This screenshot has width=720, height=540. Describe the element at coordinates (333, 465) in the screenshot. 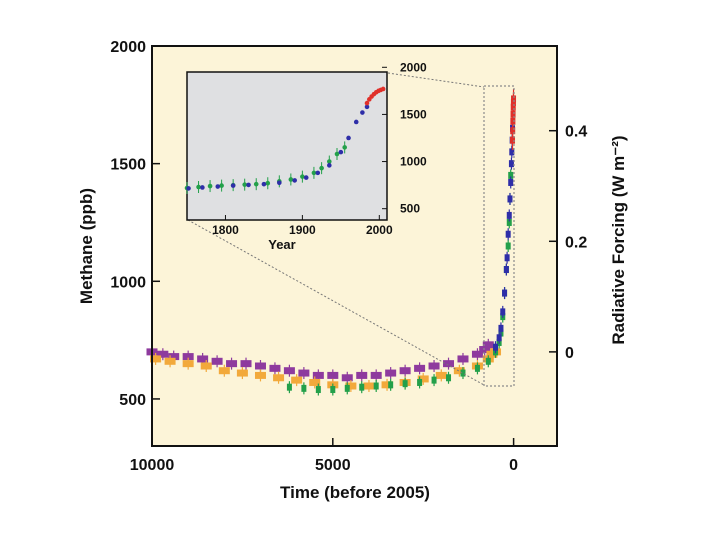

I see `x-tick-label: 5000` at that location.